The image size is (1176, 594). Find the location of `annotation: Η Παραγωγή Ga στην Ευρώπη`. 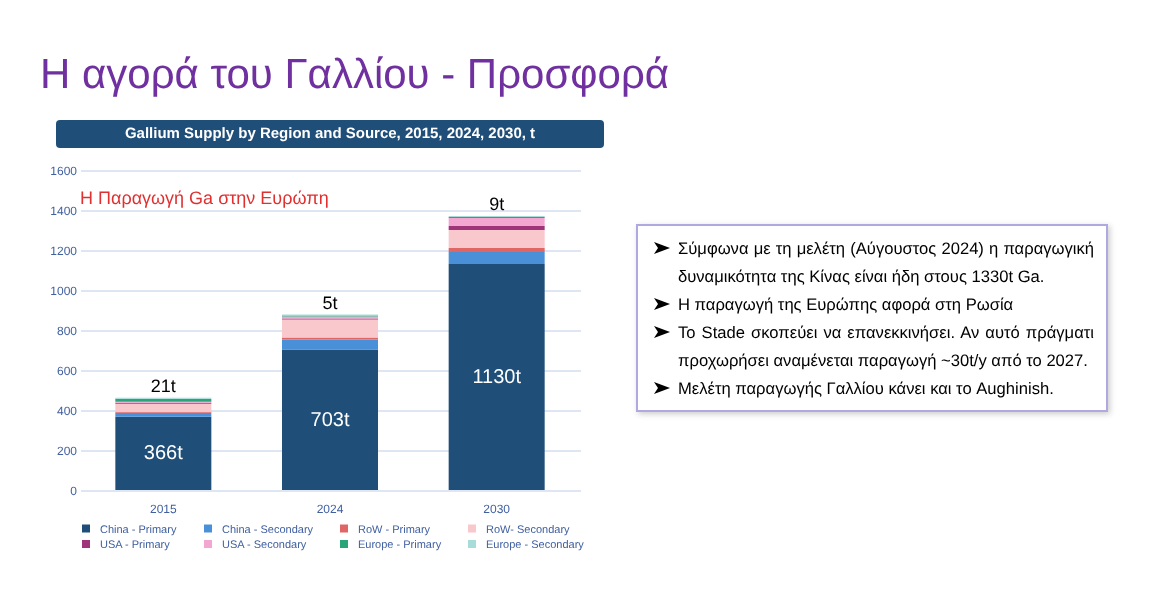

annotation: Η Παραγωγή Ga στην Ευρώπη is located at coordinates (204, 198).